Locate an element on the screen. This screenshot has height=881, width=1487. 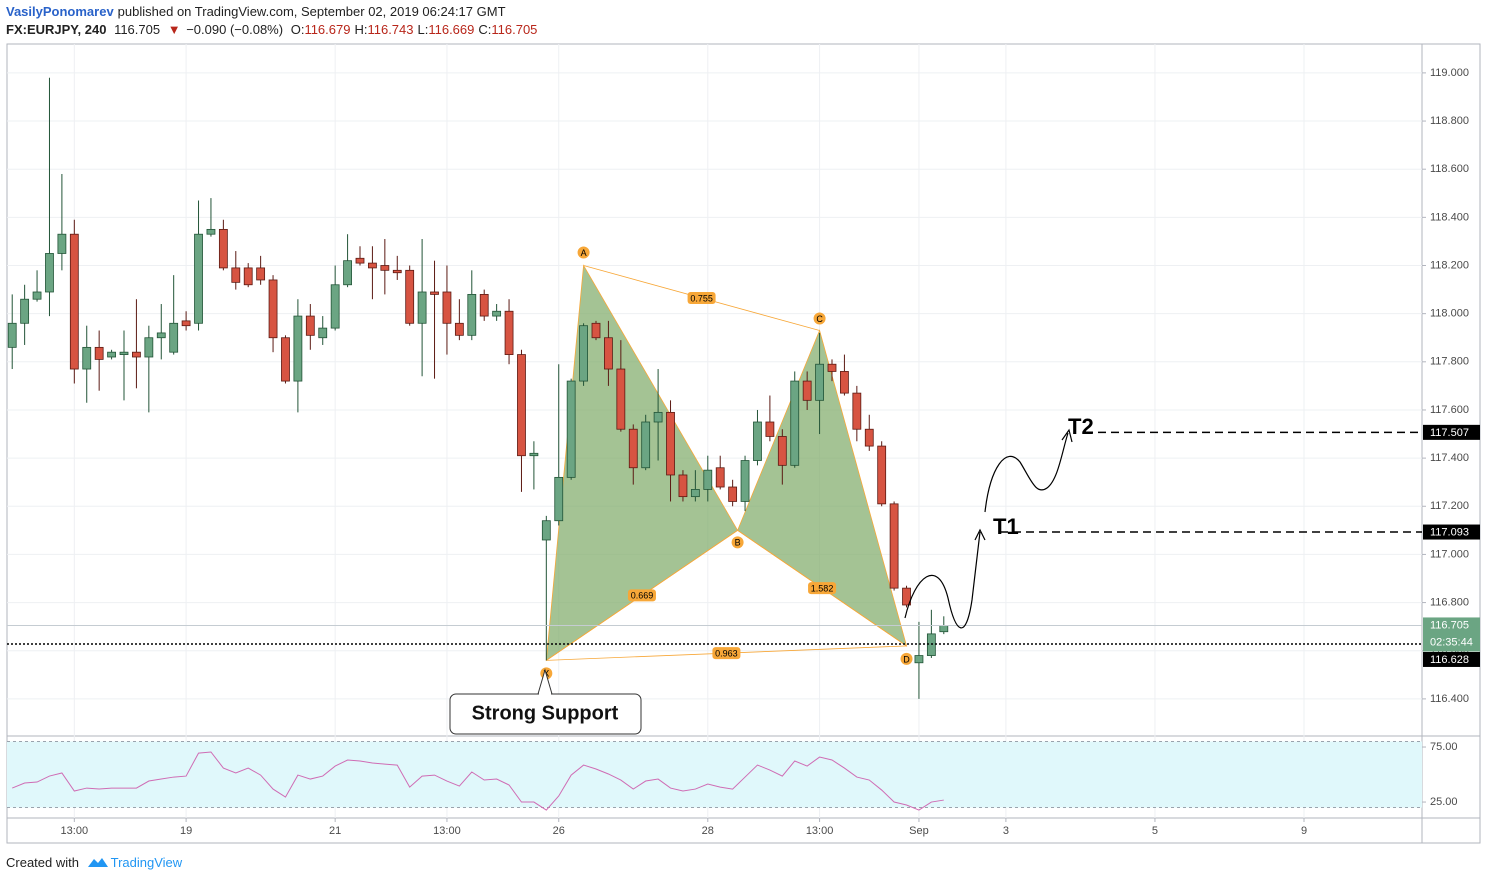
change: −0.090 (−0.08%) is located at coordinates (235, 29).